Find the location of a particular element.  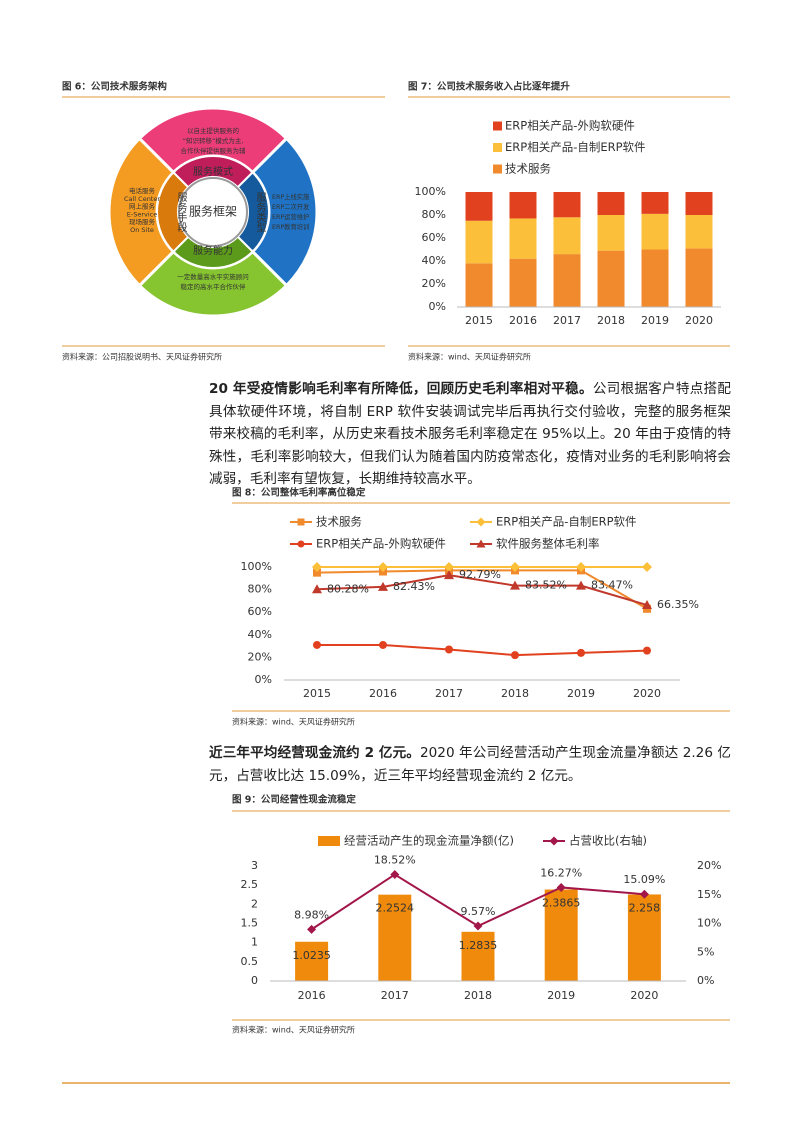

quadrant-label: 服务模式 is located at coordinates (213, 171).